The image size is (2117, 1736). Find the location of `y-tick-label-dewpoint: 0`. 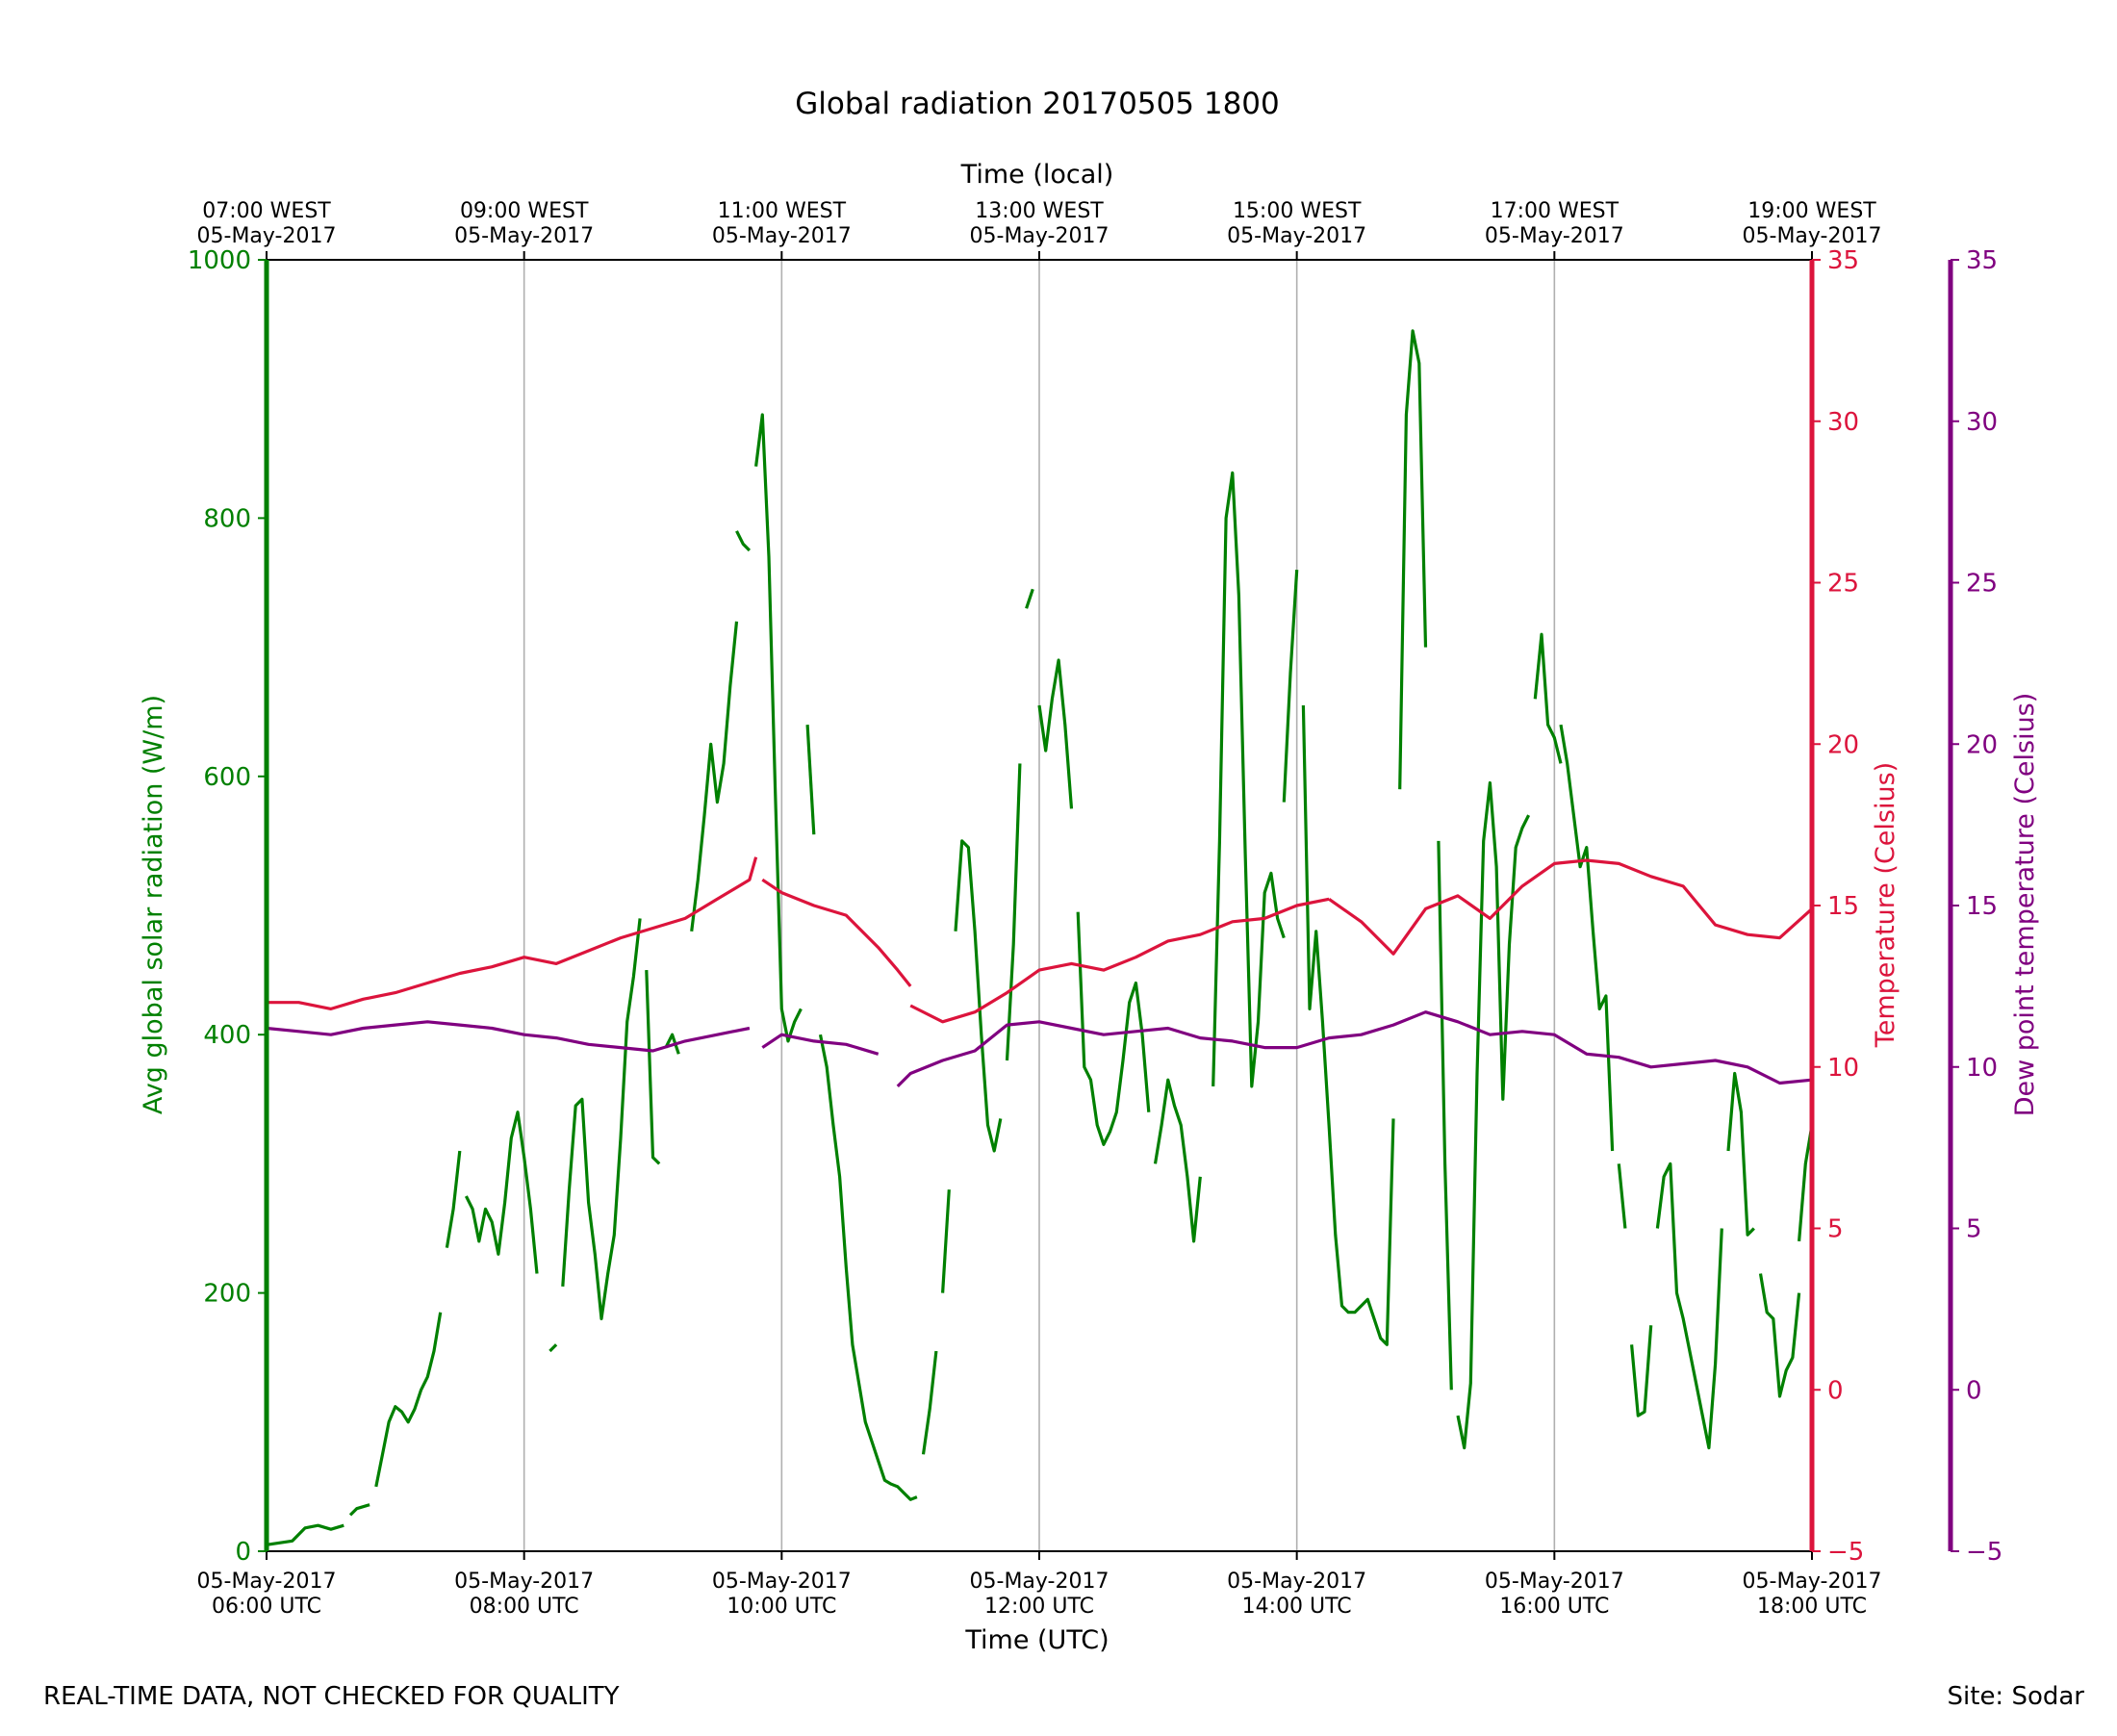

y-tick-label-dewpoint: 0 is located at coordinates (1974, 1390).